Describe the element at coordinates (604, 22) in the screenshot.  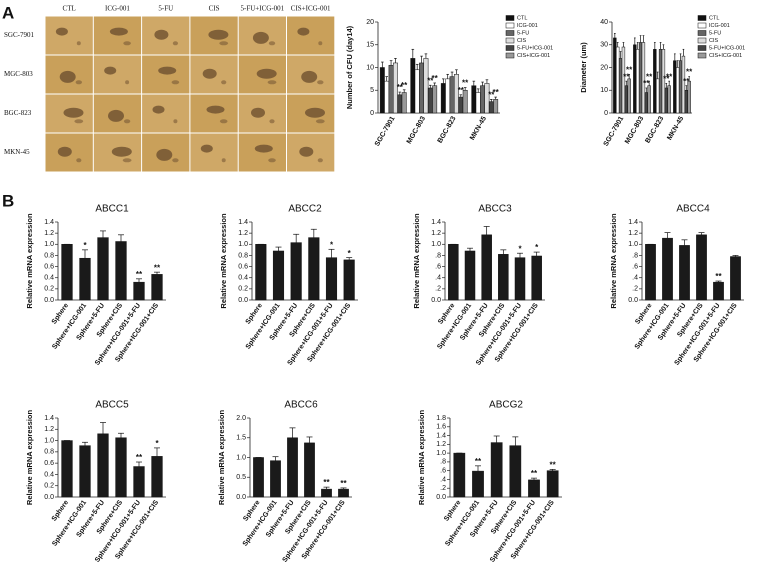
I see `y-tick-label: 40` at that location.